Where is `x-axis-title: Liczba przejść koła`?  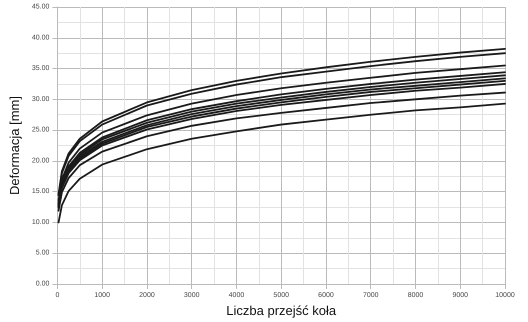
x-axis-title: Liczba przejść koła is located at coordinates (281, 310).